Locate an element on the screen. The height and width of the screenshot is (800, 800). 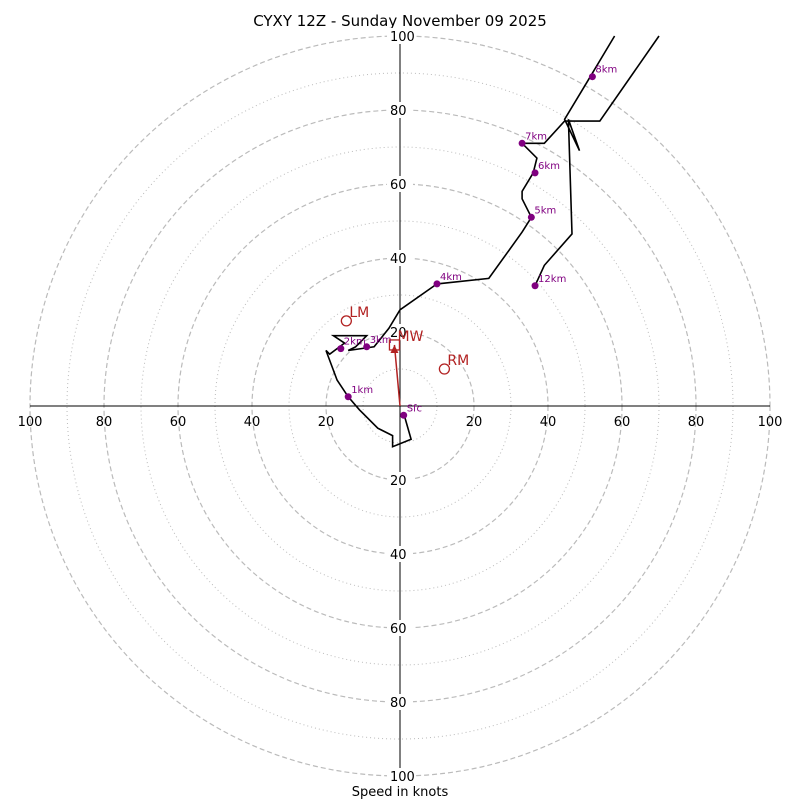
height-label-5km: 5km is located at coordinates (545, 210).